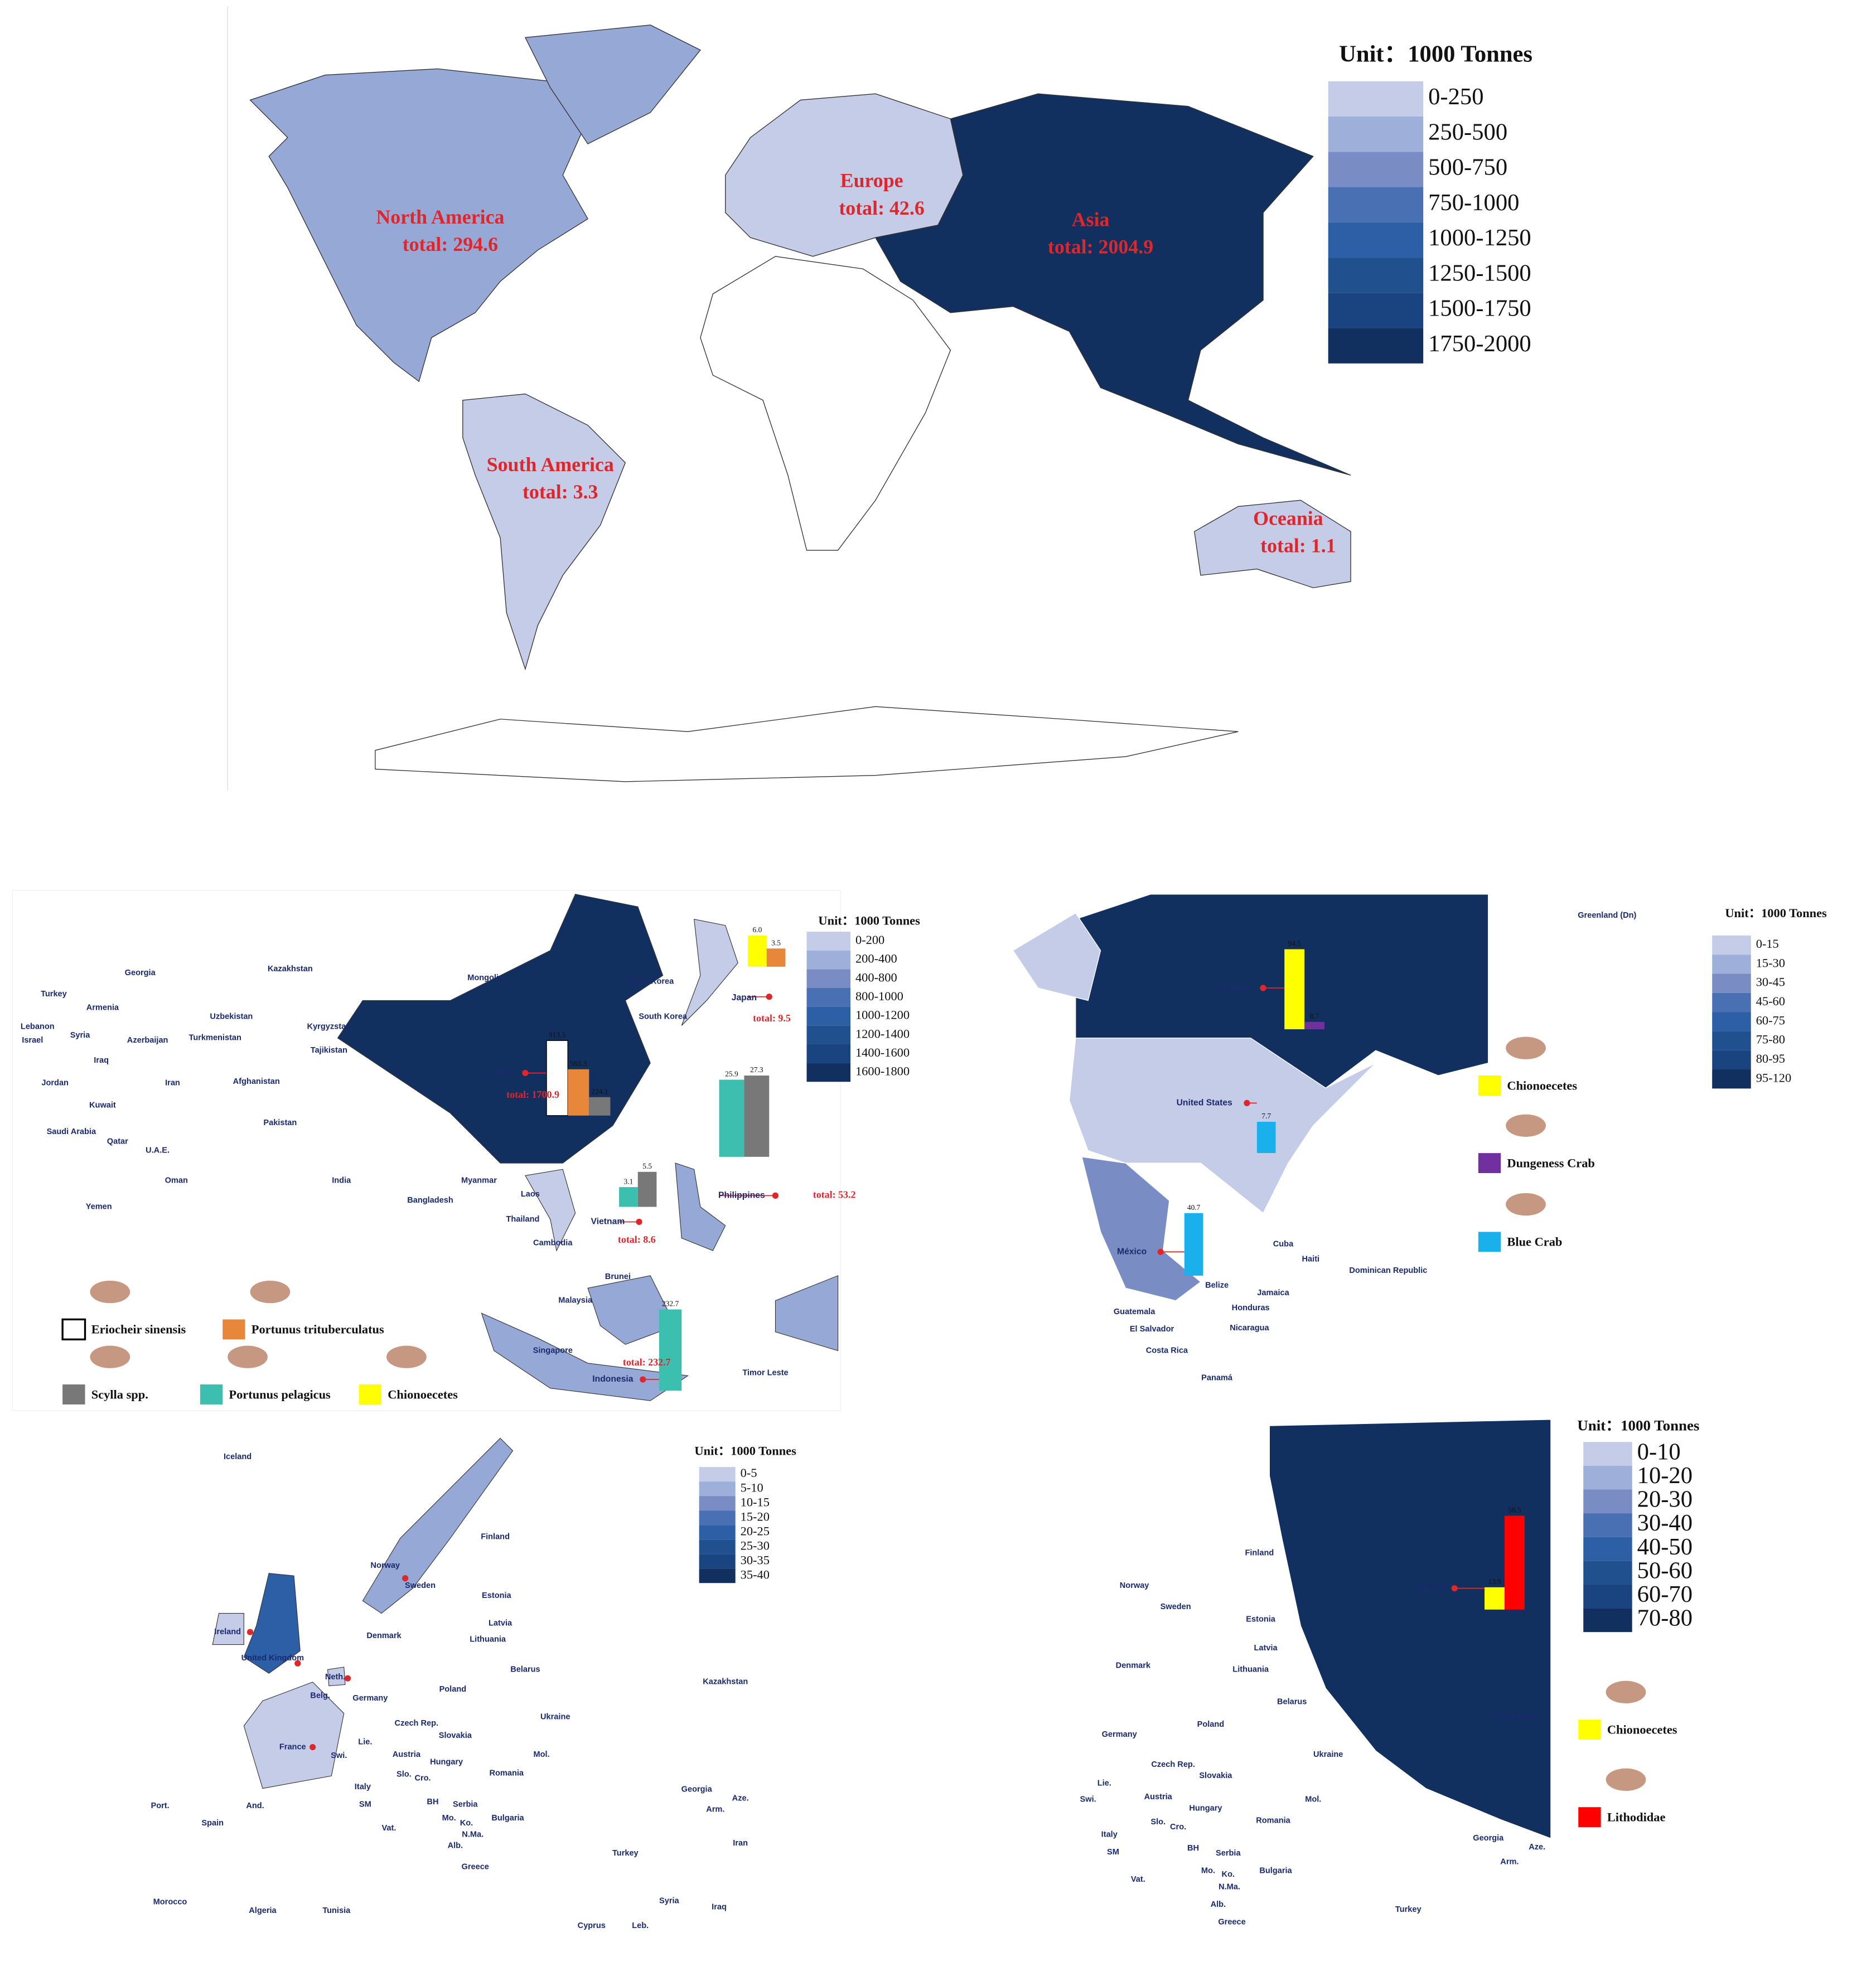 This screenshot has width=1876, height=1981. I want to click on country-label: India, so click(341, 1180).